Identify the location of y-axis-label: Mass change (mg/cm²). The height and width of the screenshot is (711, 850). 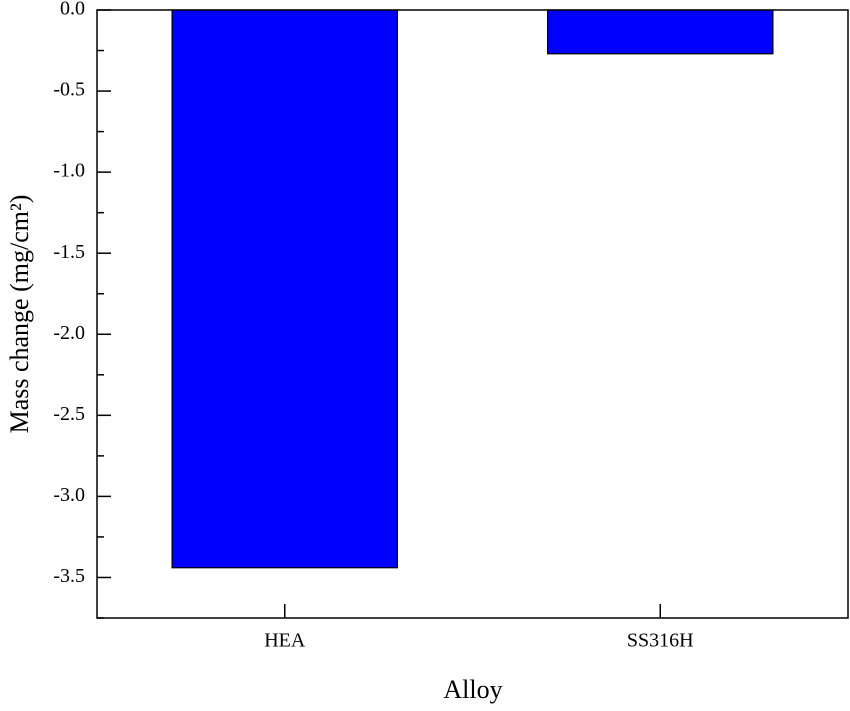
(19, 314).